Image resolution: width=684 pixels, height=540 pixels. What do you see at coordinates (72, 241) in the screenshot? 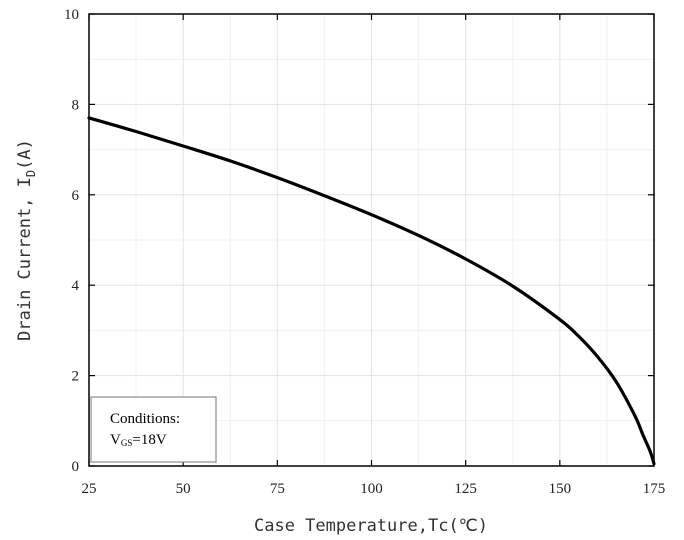
I see `y-axis-tick-labels: 0 2 4 6 8 10` at bounding box center [72, 241].